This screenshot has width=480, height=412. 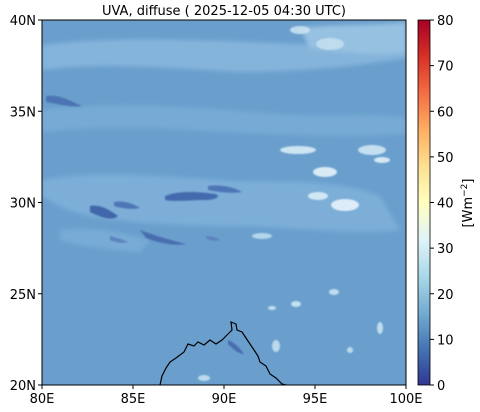 I want to click on x-tick-label: 80E, so click(x=42, y=399).